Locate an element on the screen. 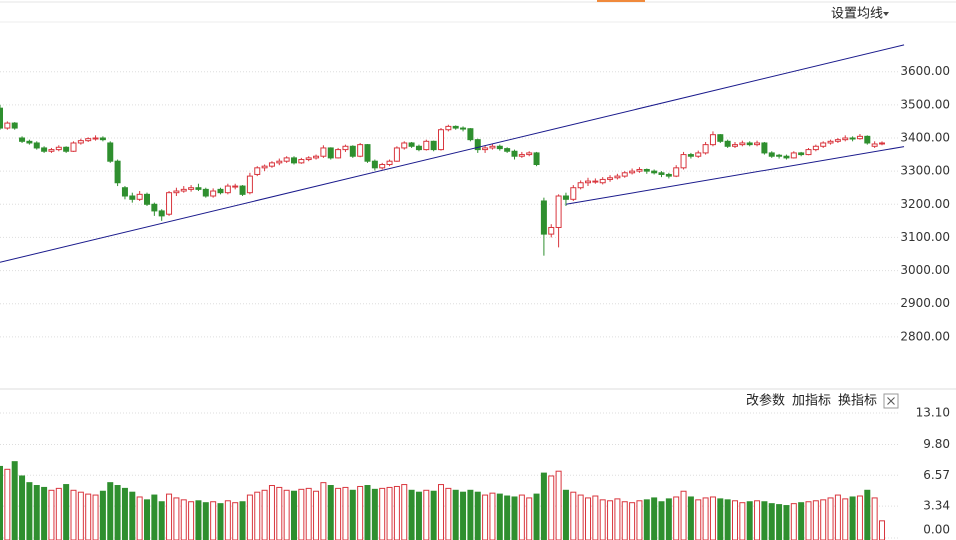 The width and height of the screenshot is (956, 540). toolbar-button: 加指标 is located at coordinates (811, 401).